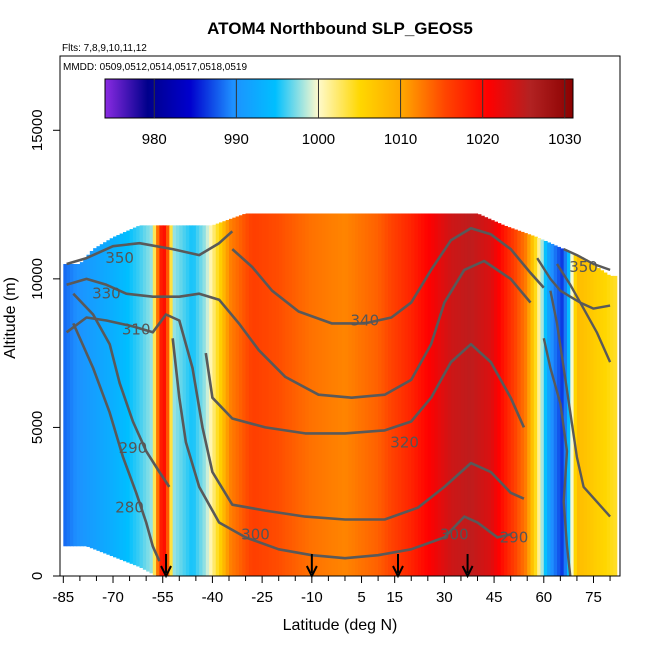 The image size is (650, 650). Describe the element at coordinates (163, 597) in the screenshot. I see `x-tick-label: -55` at that location.